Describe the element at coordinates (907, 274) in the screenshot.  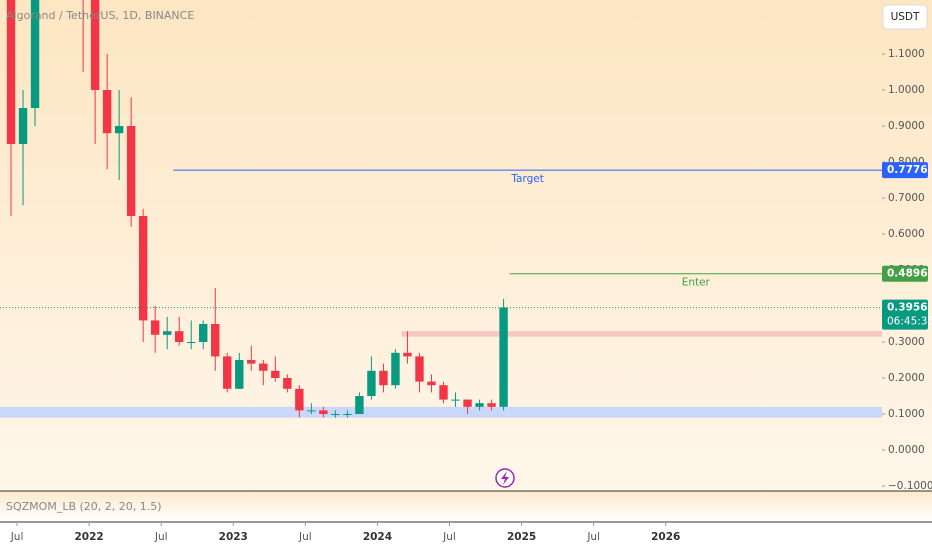
I see `level-tag-label: 0.4896` at that location.